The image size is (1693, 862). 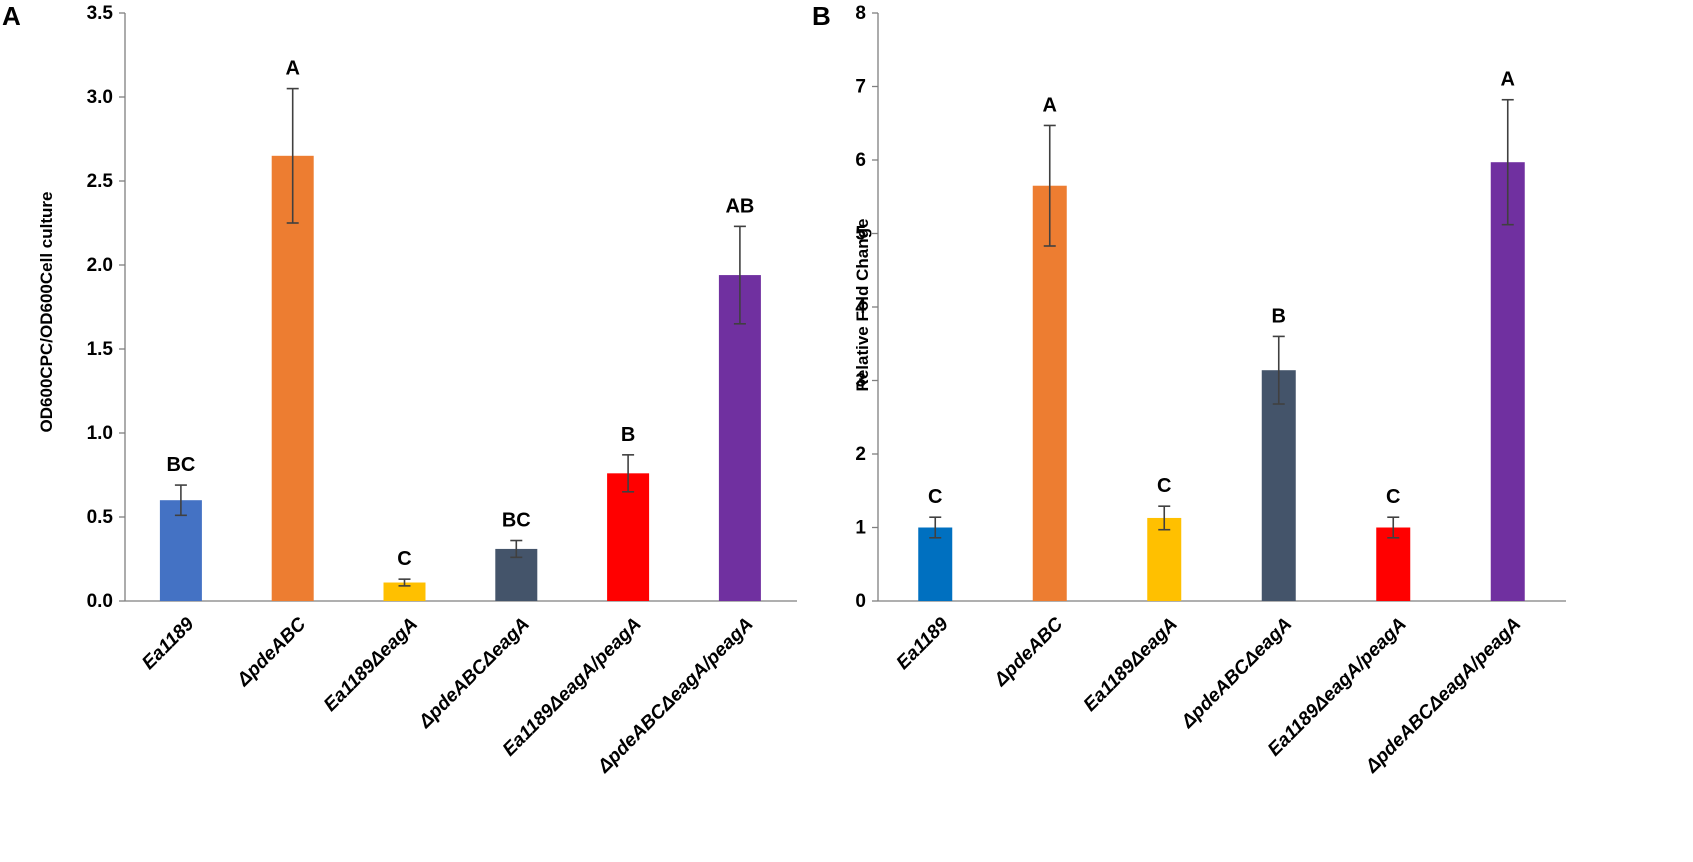 I want to click on y-tick-label: 4, so click(x=860, y=307).